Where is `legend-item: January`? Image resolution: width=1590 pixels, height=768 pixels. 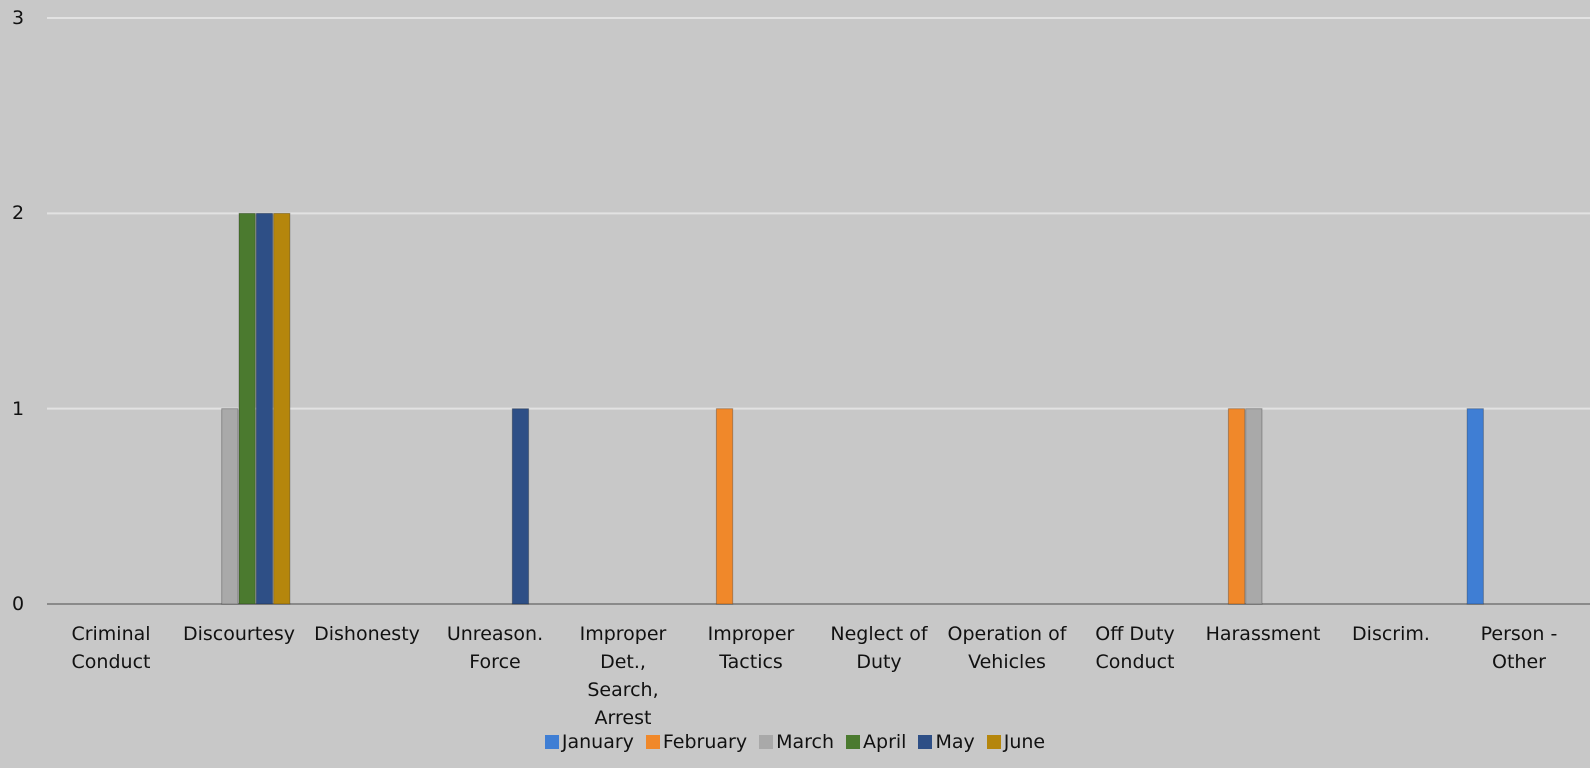
legend-item: January is located at coordinates (589, 742).